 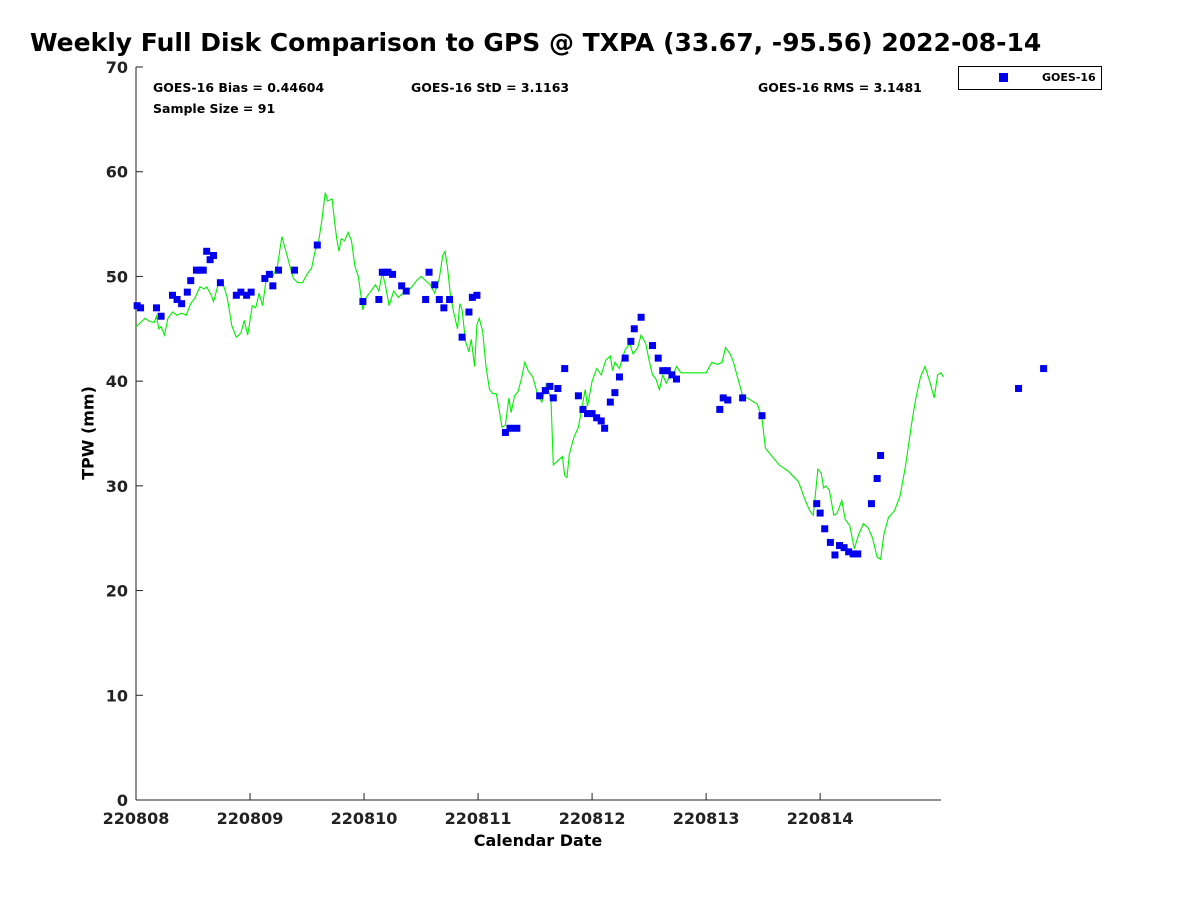 I want to click on y-tick-label: 10, so click(x=117, y=695).